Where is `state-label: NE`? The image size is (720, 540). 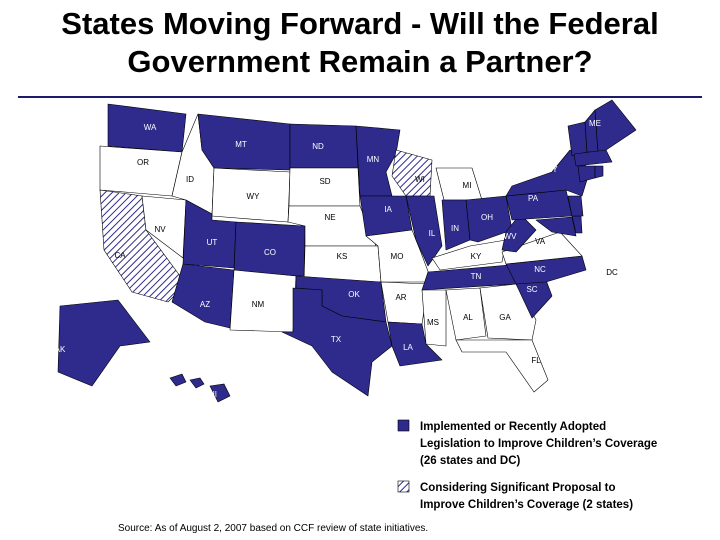 state-label: NE is located at coordinates (329, 217).